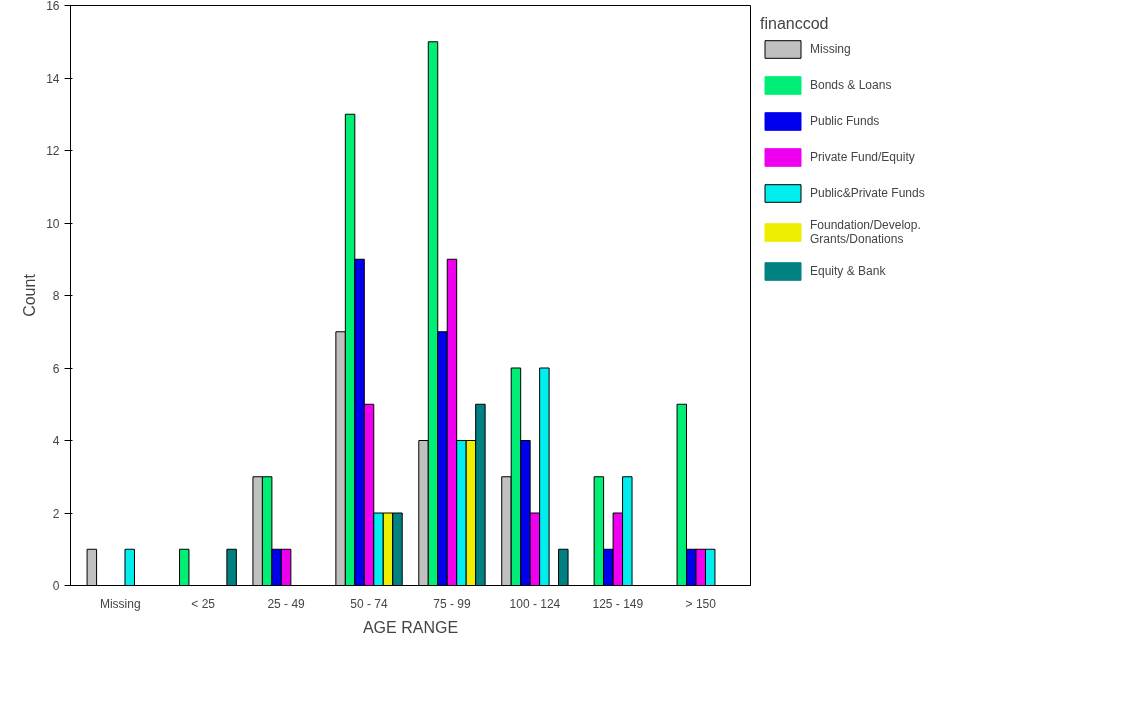  What do you see at coordinates (862, 157) in the screenshot?
I see `legend-label: Private Fund/Equity` at bounding box center [862, 157].